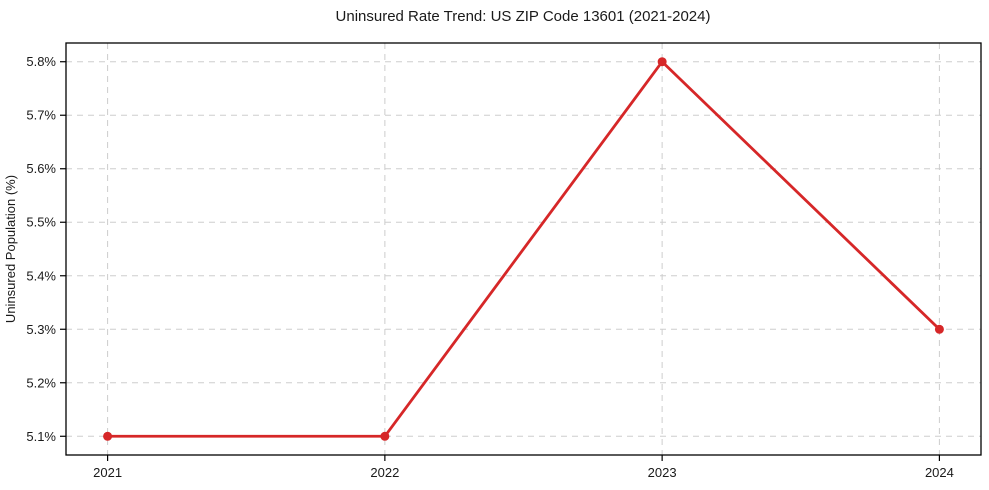  What do you see at coordinates (662, 472) in the screenshot?
I see `x-tick-label: 2023` at bounding box center [662, 472].